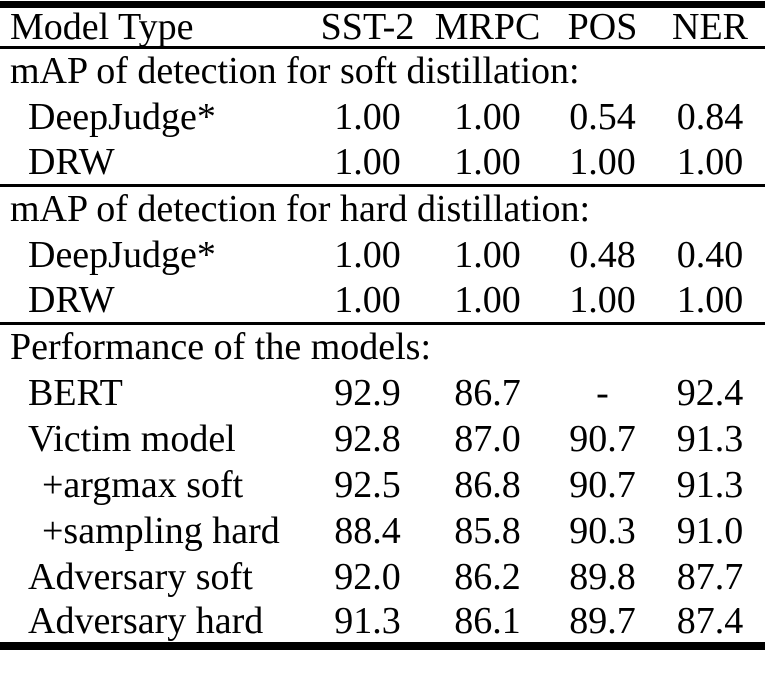 The width and height of the screenshot is (765, 673). Describe the element at coordinates (487, 438) in the screenshot. I see `cell-value: 87.0` at that location.